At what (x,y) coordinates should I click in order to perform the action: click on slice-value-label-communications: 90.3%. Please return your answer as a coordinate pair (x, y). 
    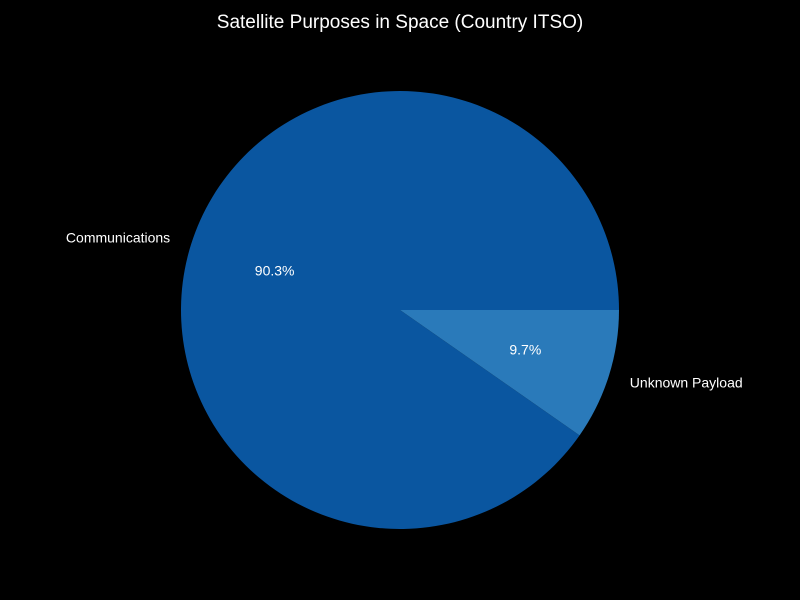
    Looking at the image, I should click on (275, 271).